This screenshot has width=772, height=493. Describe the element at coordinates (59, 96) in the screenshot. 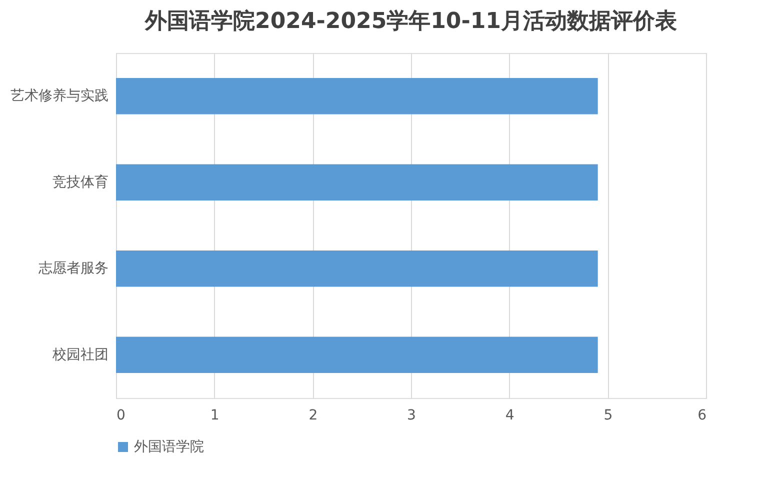

I see `y-tick-label: 艺术修养与实践` at that location.